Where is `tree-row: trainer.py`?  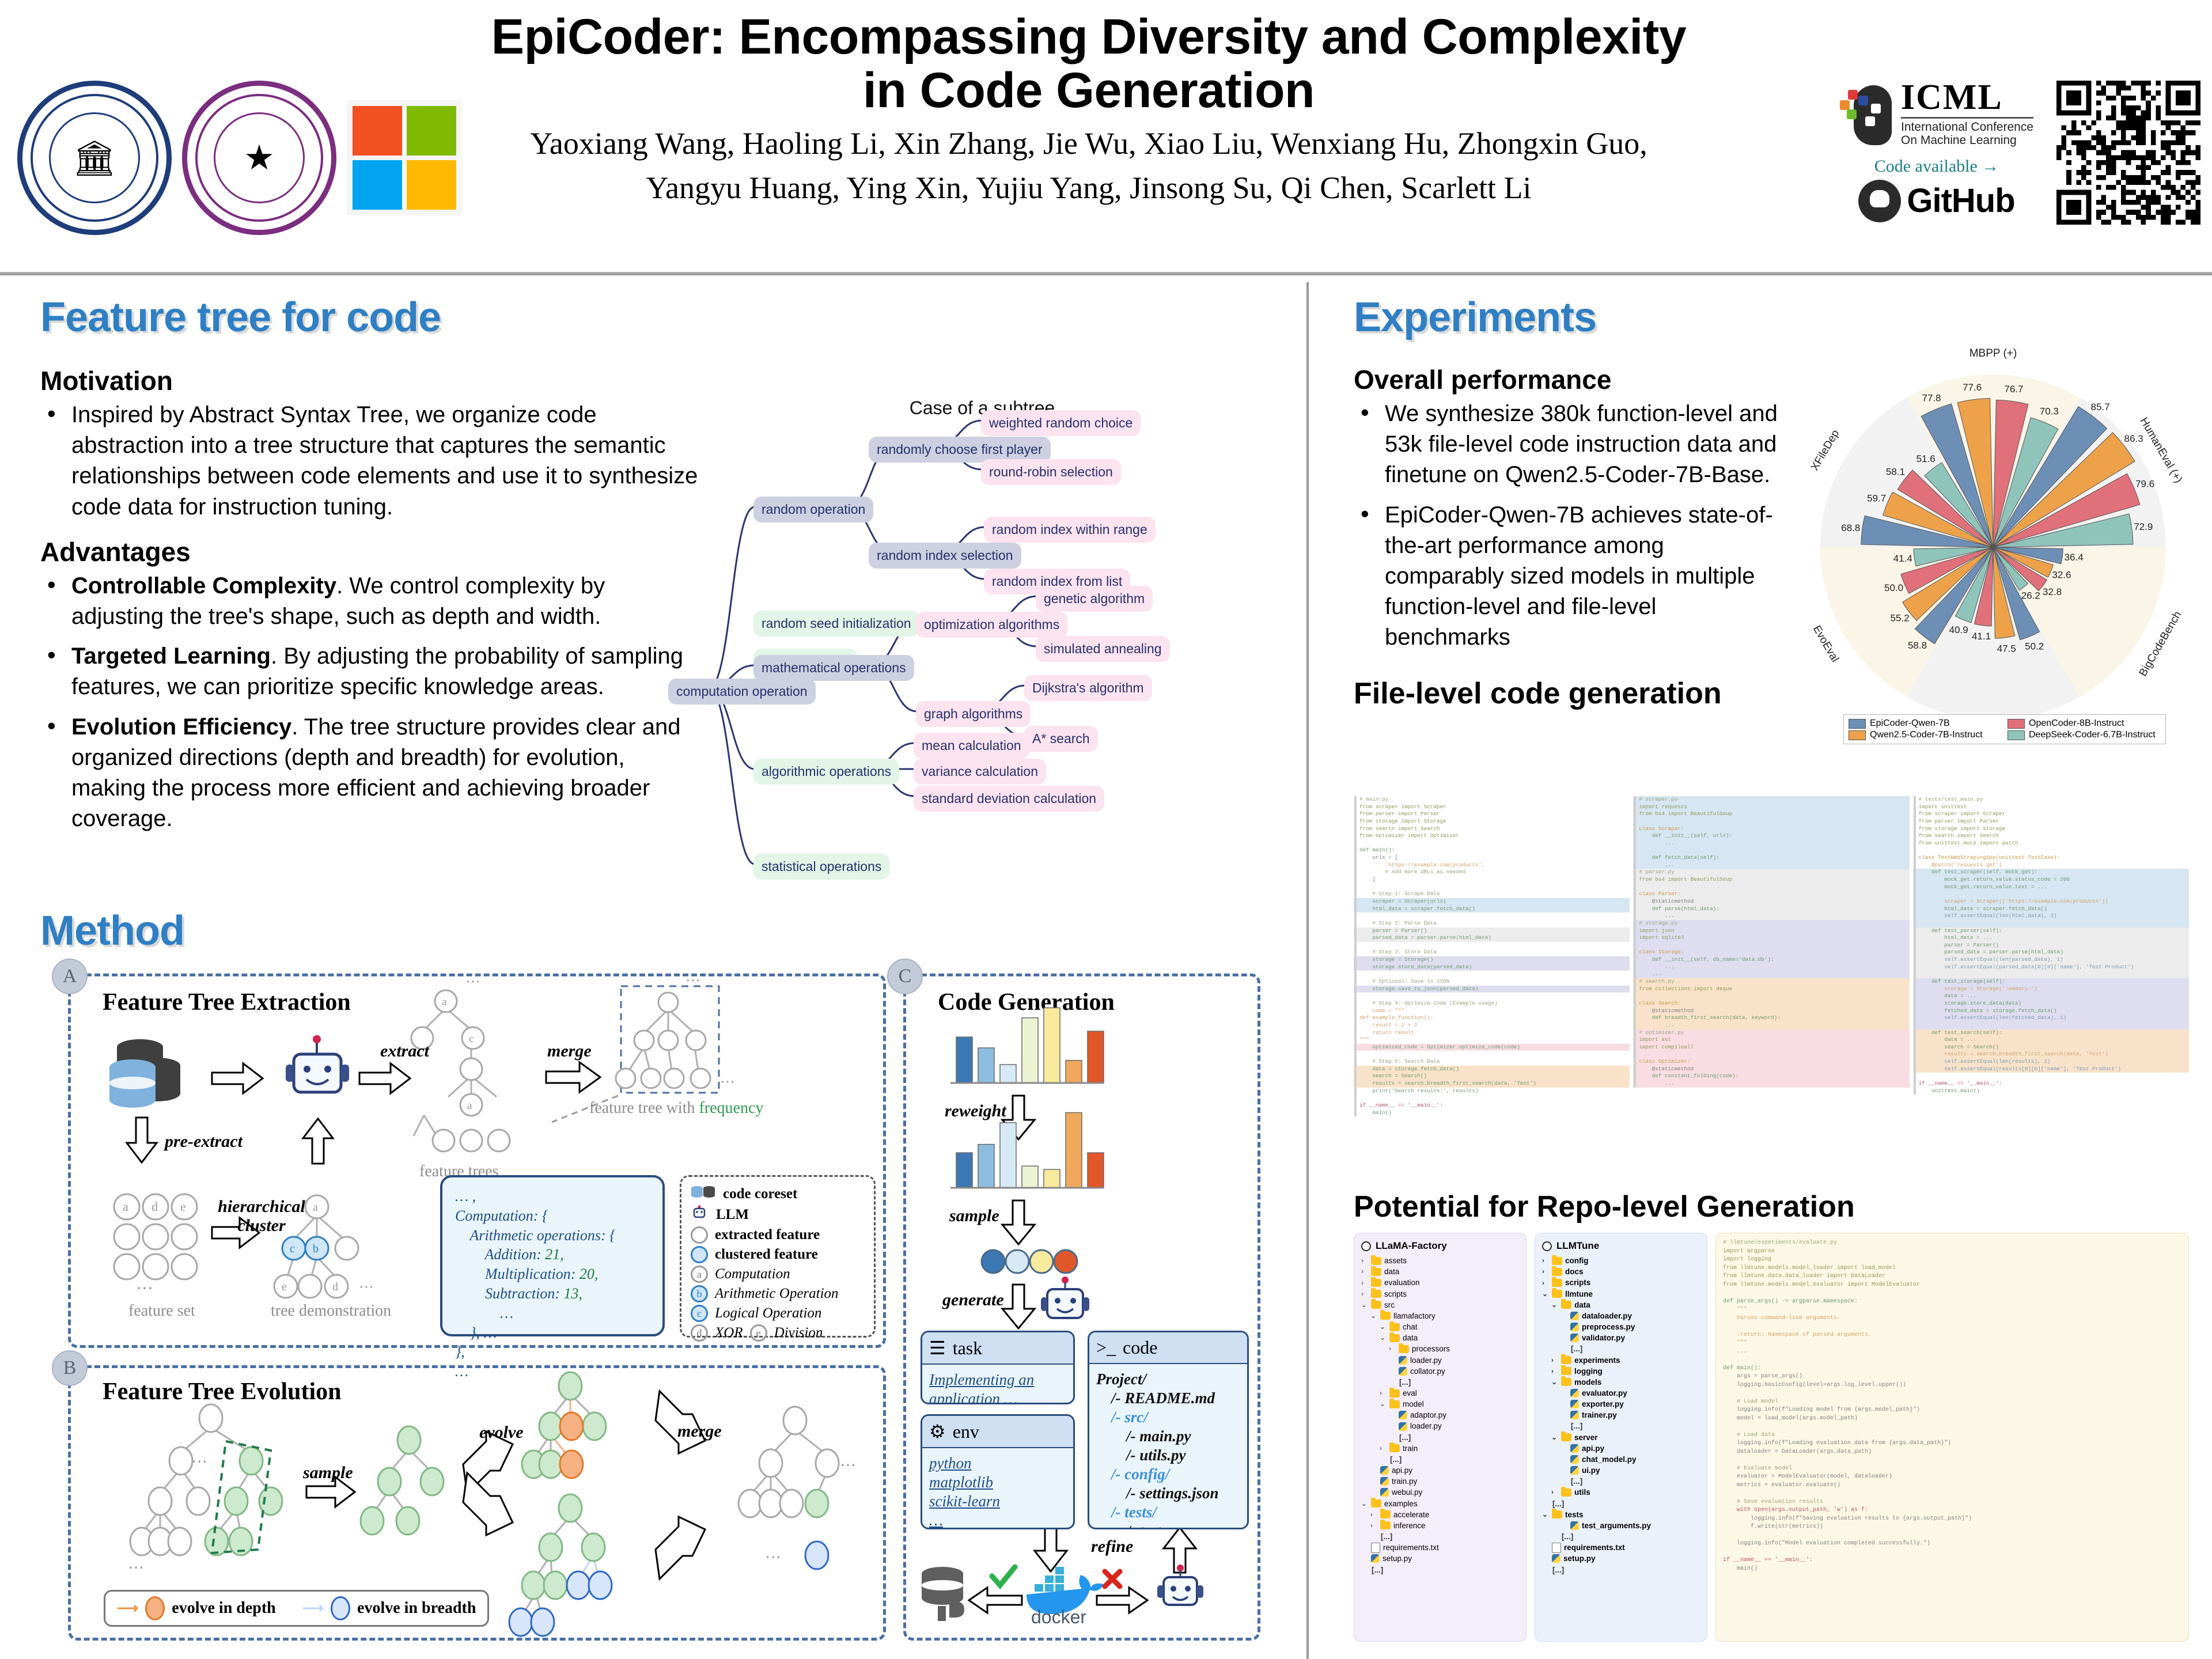
tree-row: trainer.py is located at coordinates (1621, 1415).